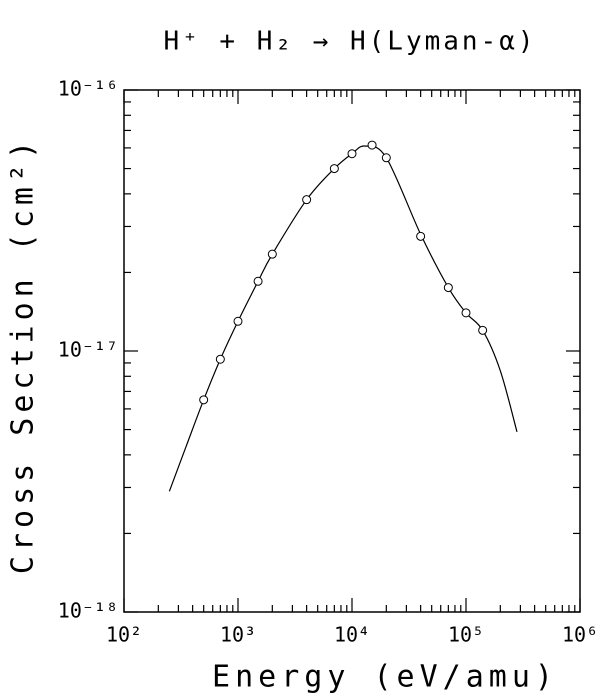  I want to click on x-tick-label: 10², so click(124, 635).